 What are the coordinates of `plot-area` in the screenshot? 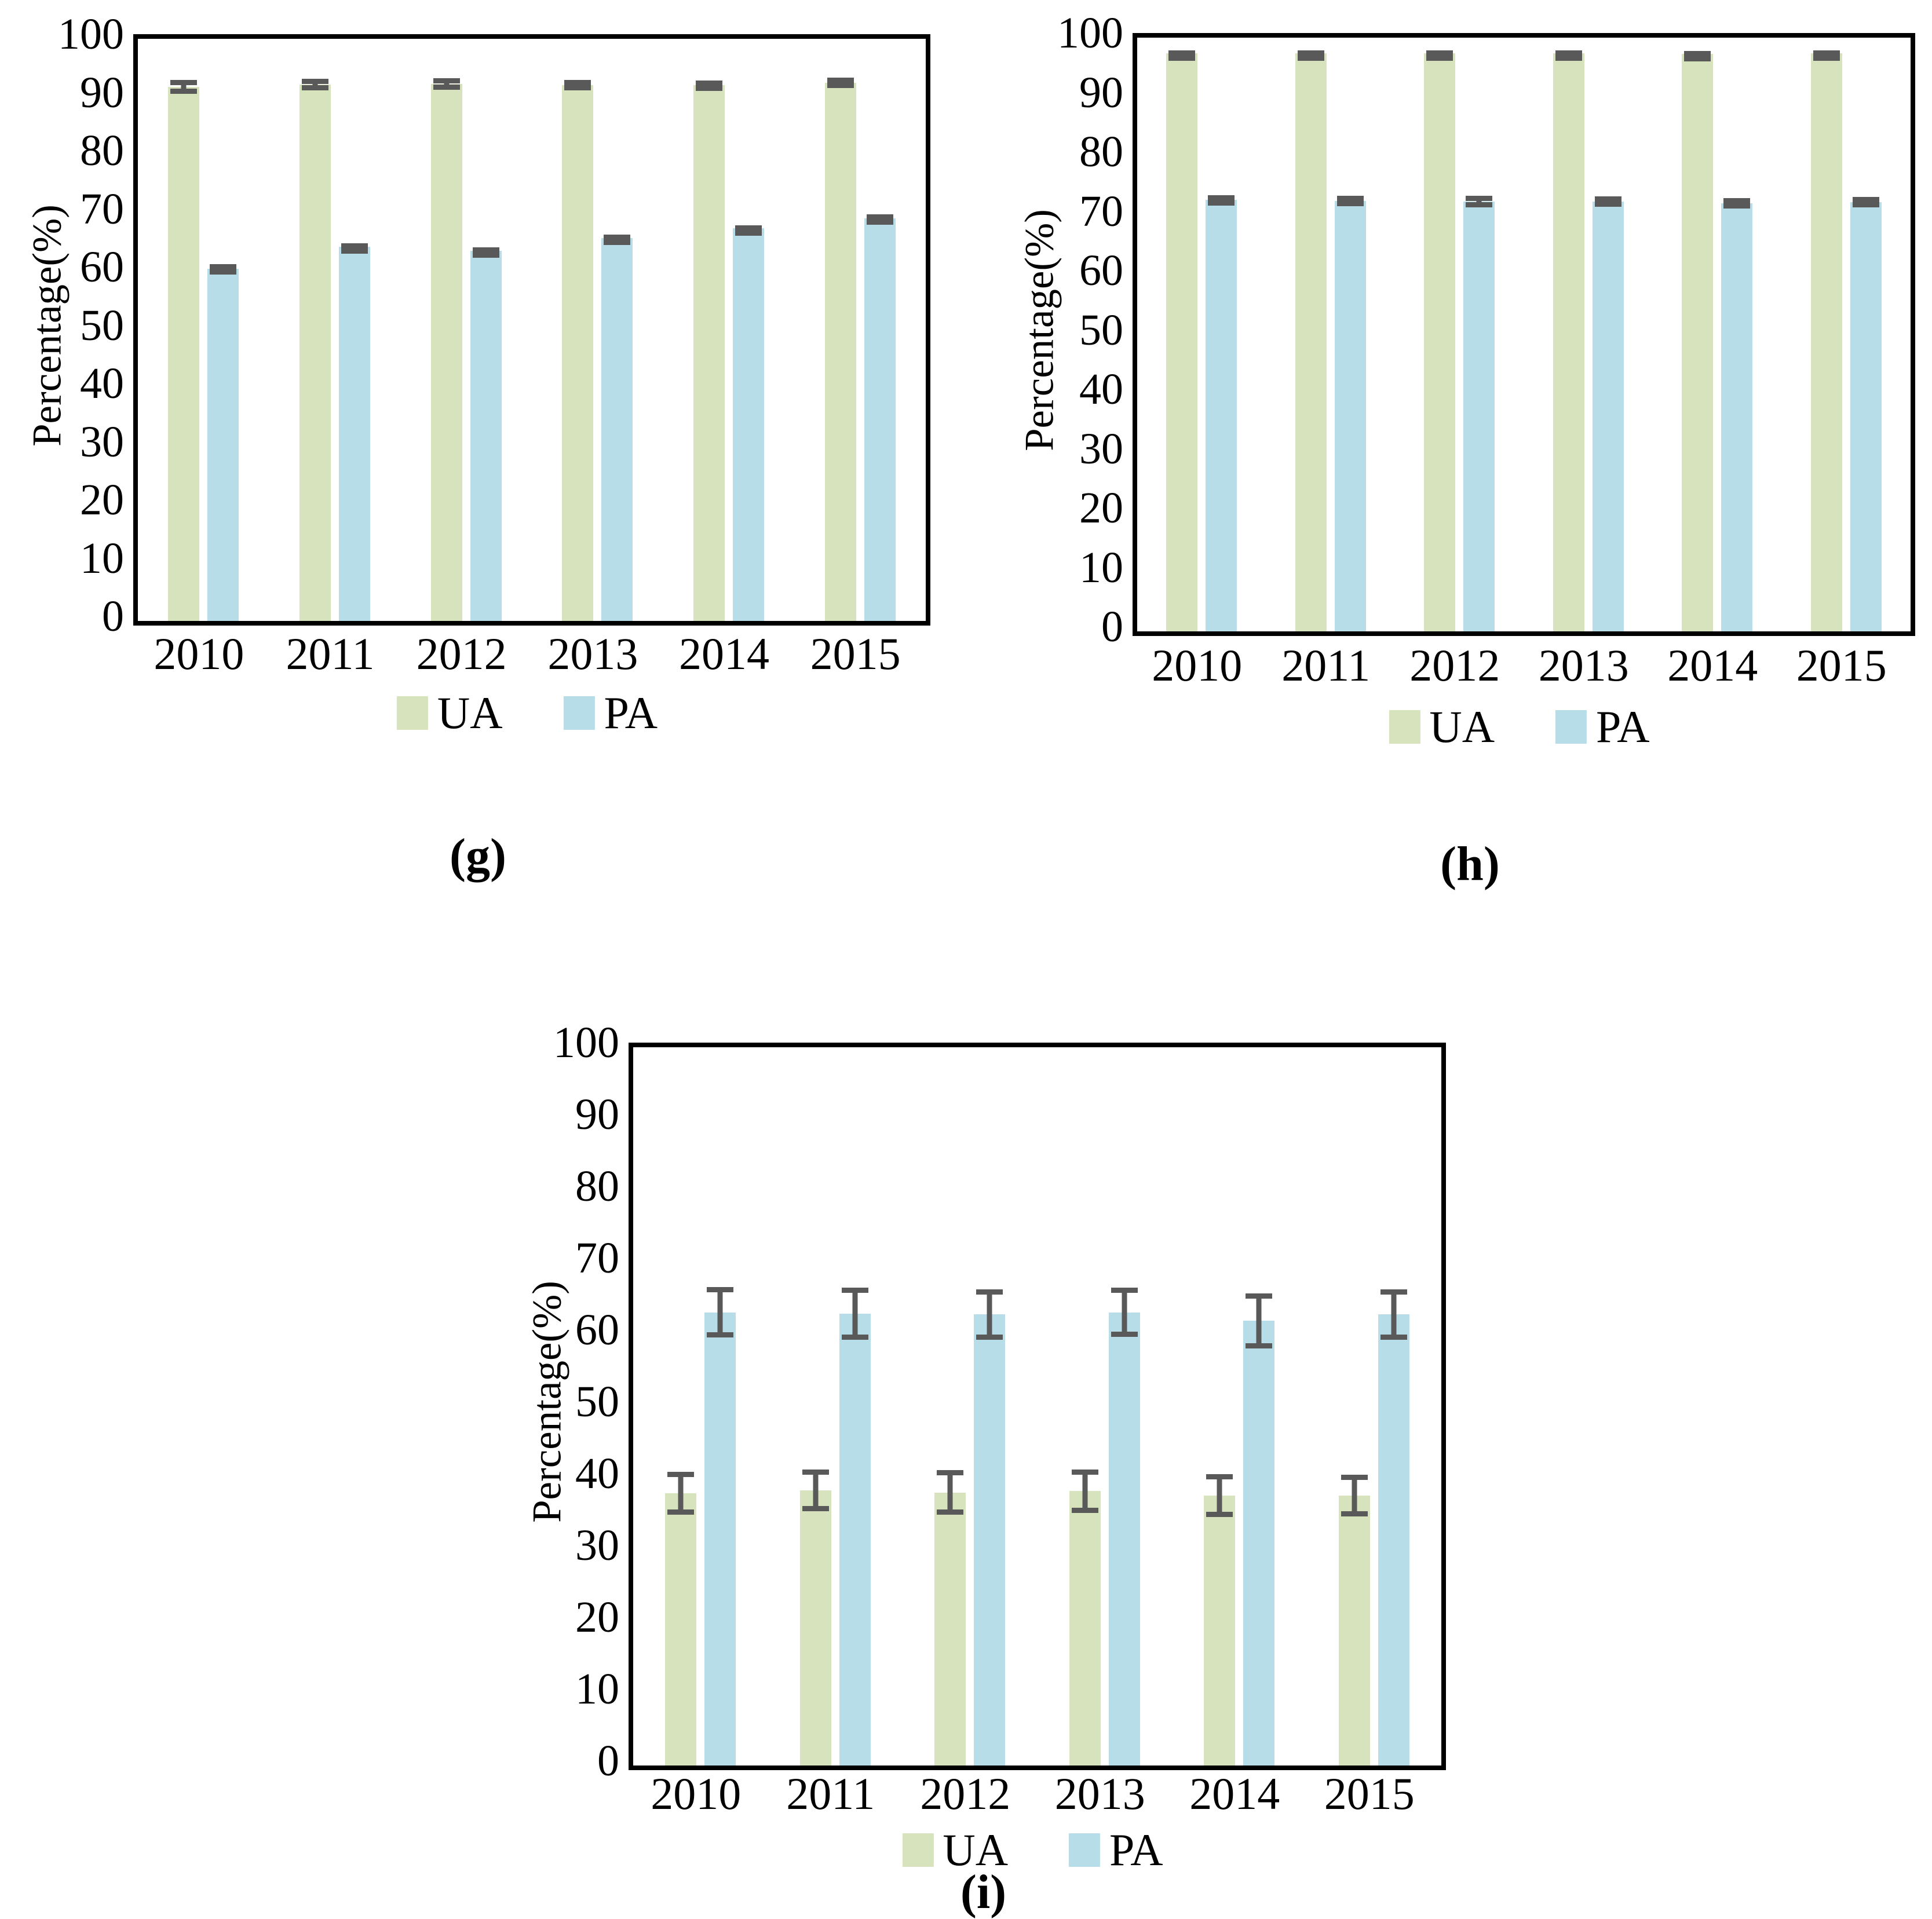 It's located at (532, 330).